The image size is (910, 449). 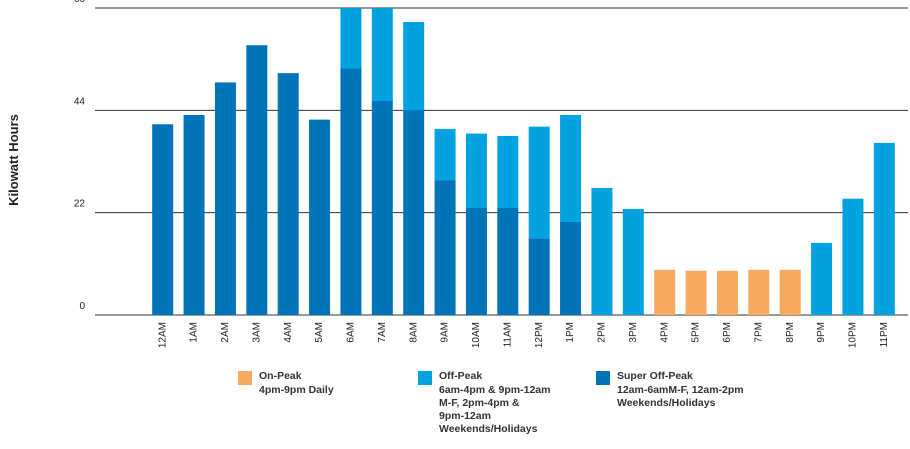 What do you see at coordinates (696, 332) in the screenshot?
I see `x-tick-label: 5PM` at bounding box center [696, 332].